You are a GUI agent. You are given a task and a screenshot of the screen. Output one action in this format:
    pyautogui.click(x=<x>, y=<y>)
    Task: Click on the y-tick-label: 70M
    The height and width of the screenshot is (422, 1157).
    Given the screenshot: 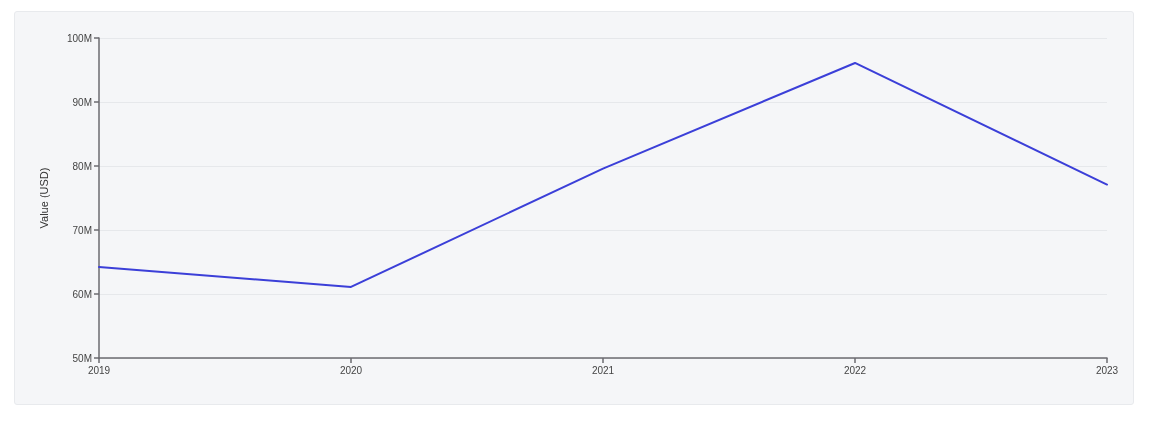 What is the action you would take?
    pyautogui.click(x=82, y=230)
    